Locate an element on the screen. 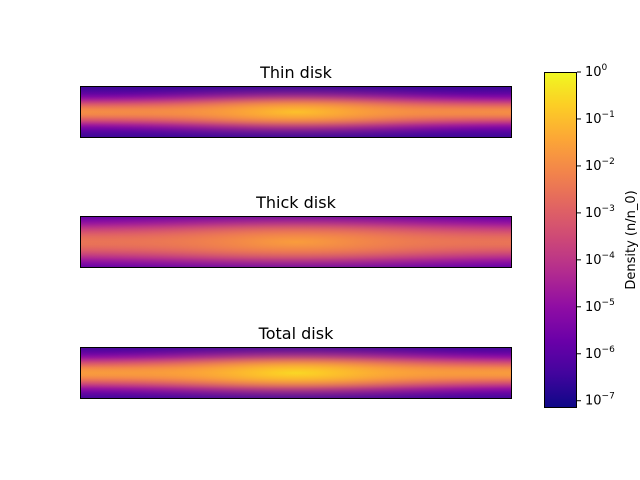 The width and height of the screenshot is (640, 480). colorbar-gradient is located at coordinates (560, 240).